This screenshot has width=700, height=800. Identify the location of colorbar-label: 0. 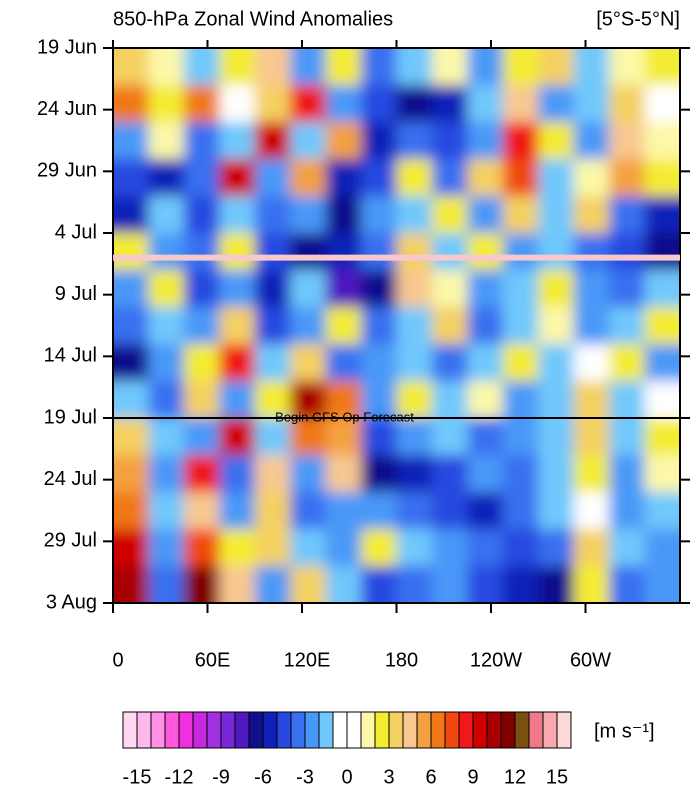
(346, 777).